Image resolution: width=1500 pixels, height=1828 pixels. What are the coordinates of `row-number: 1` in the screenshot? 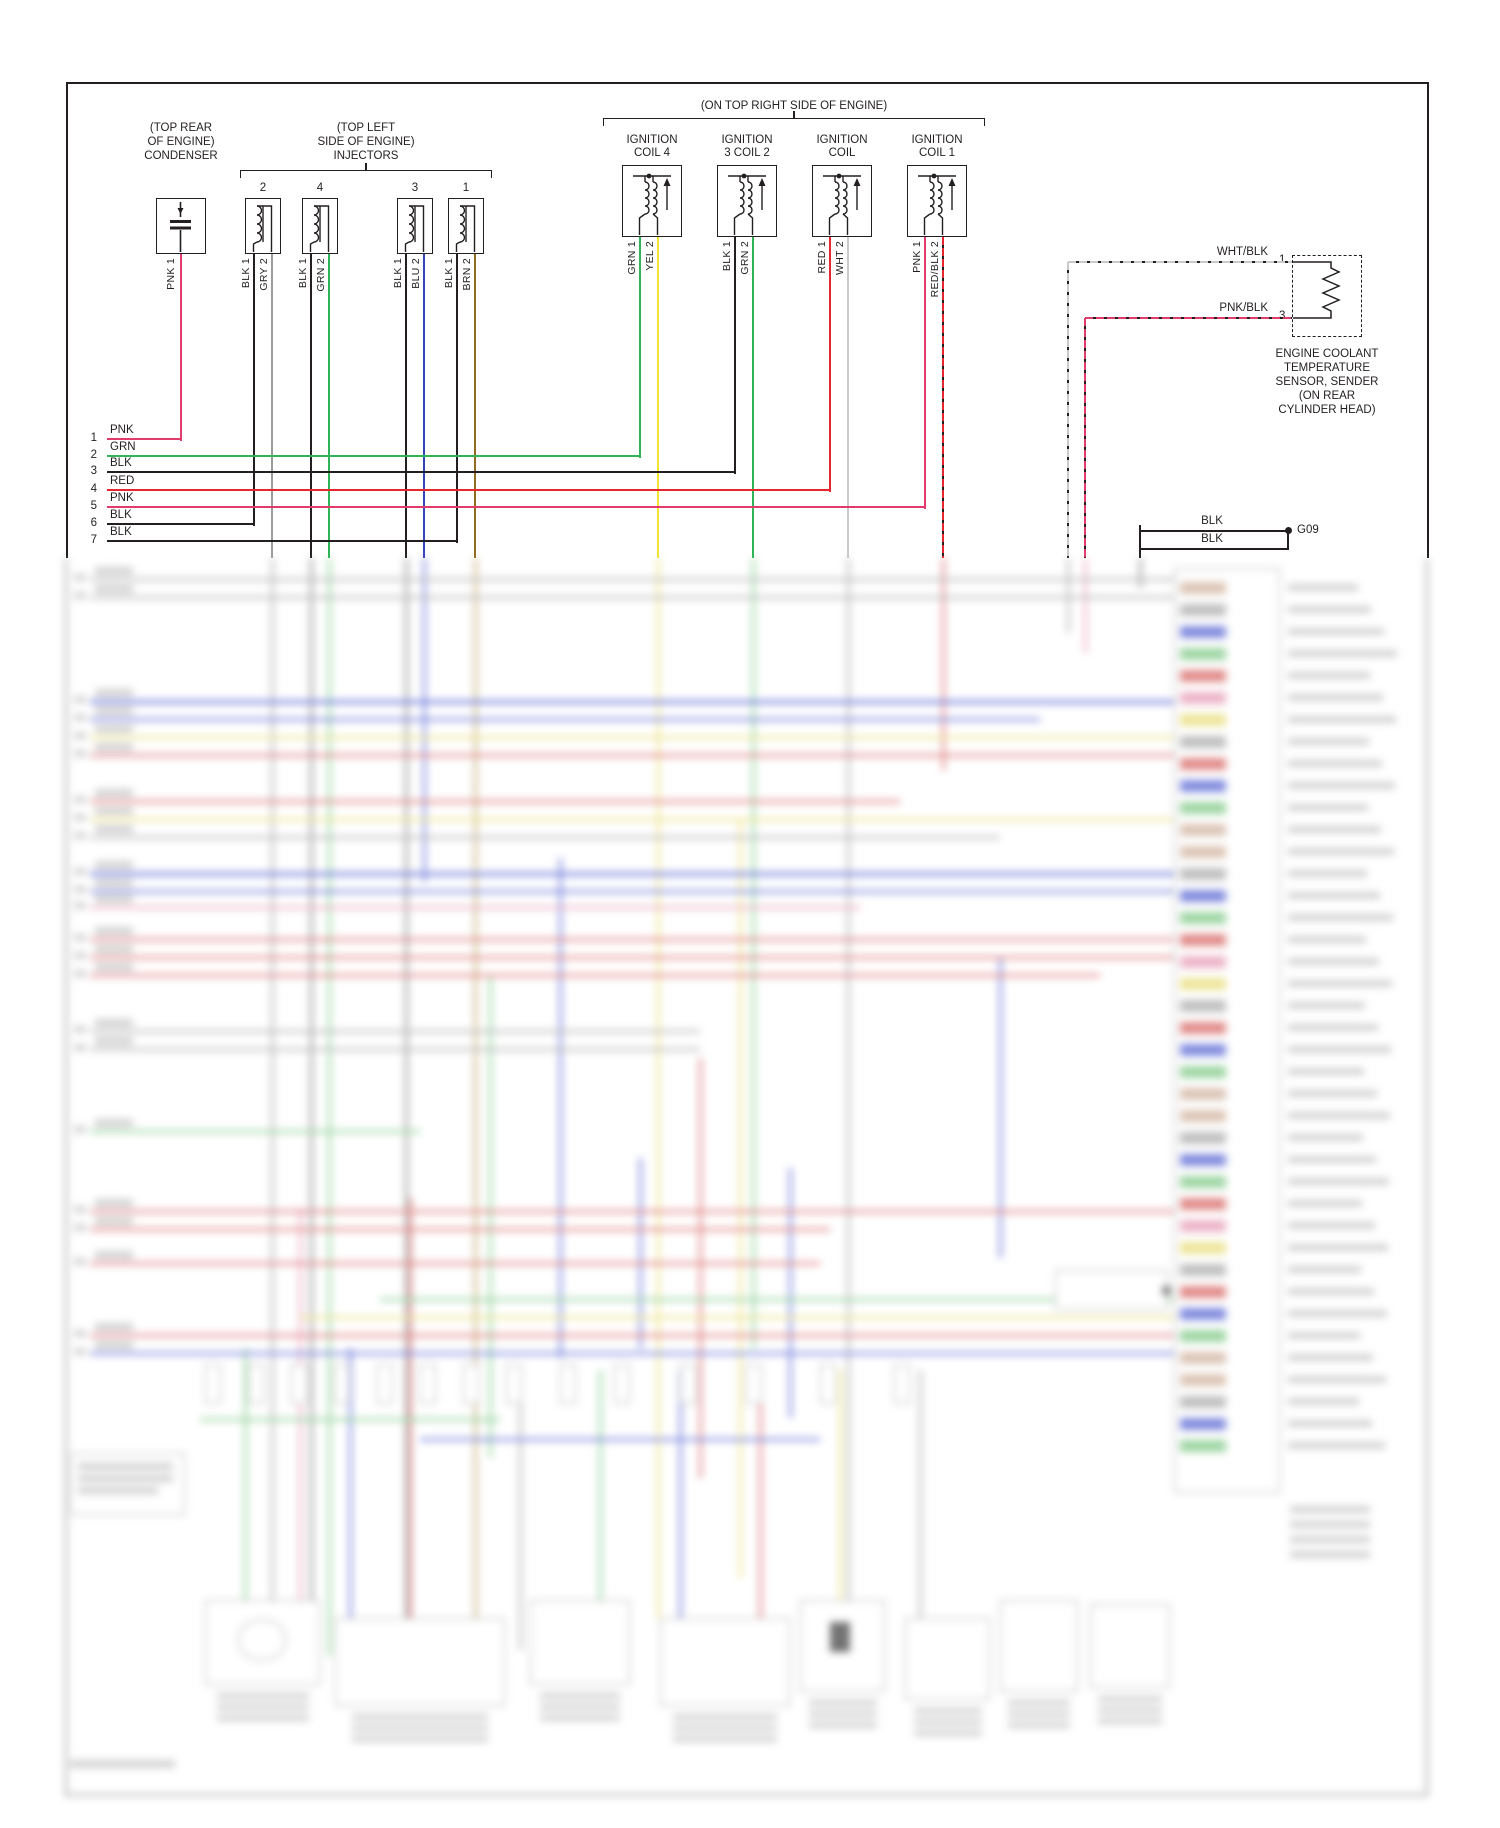 It's located at (93, 438).